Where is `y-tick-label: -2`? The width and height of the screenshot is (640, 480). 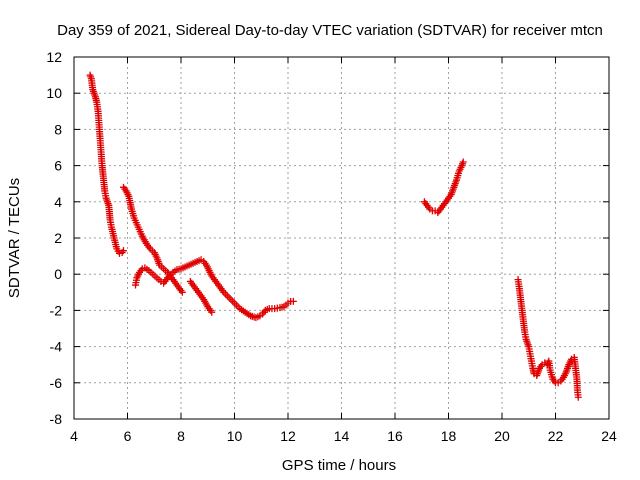
y-tick-label: -2 is located at coordinates (56, 310).